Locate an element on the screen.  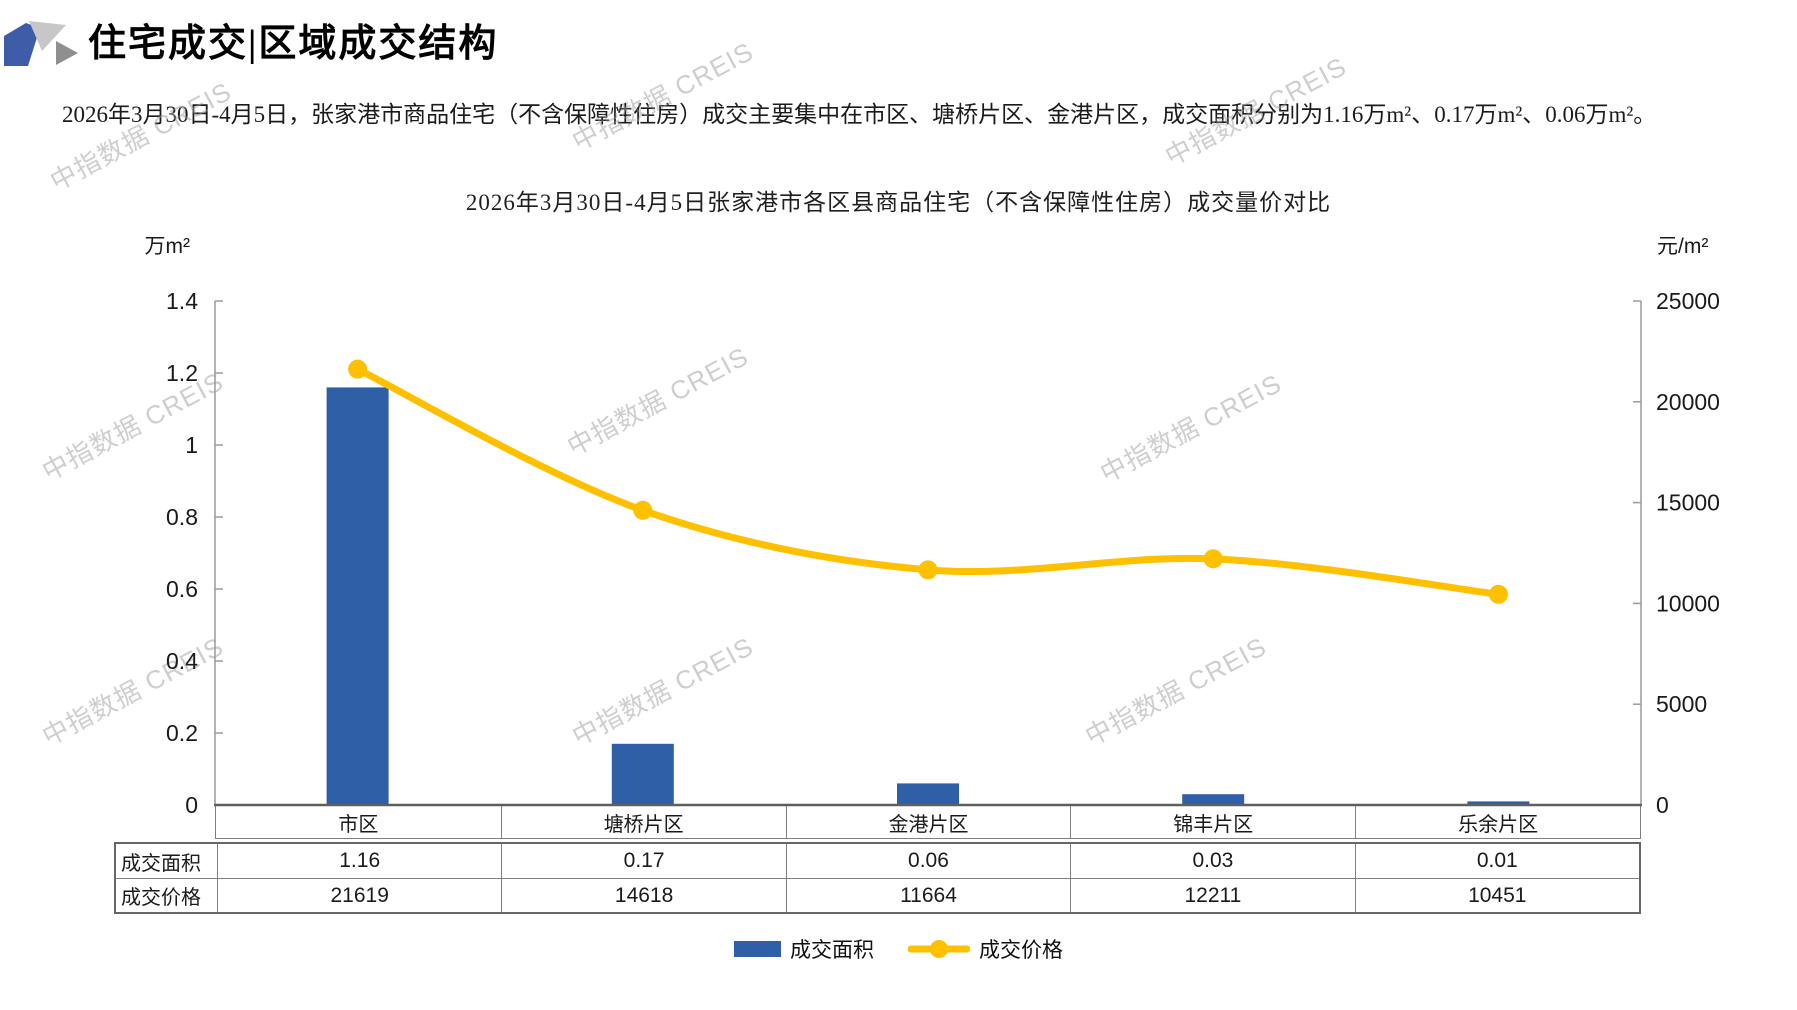
bar-塘桥片区 is located at coordinates (642, 774).